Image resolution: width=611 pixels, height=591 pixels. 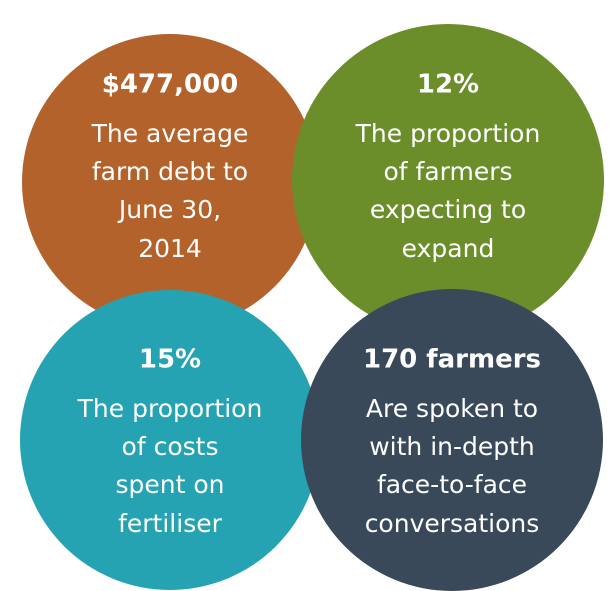 What do you see at coordinates (170, 171) in the screenshot?
I see `stat-description: farm debt to` at bounding box center [170, 171].